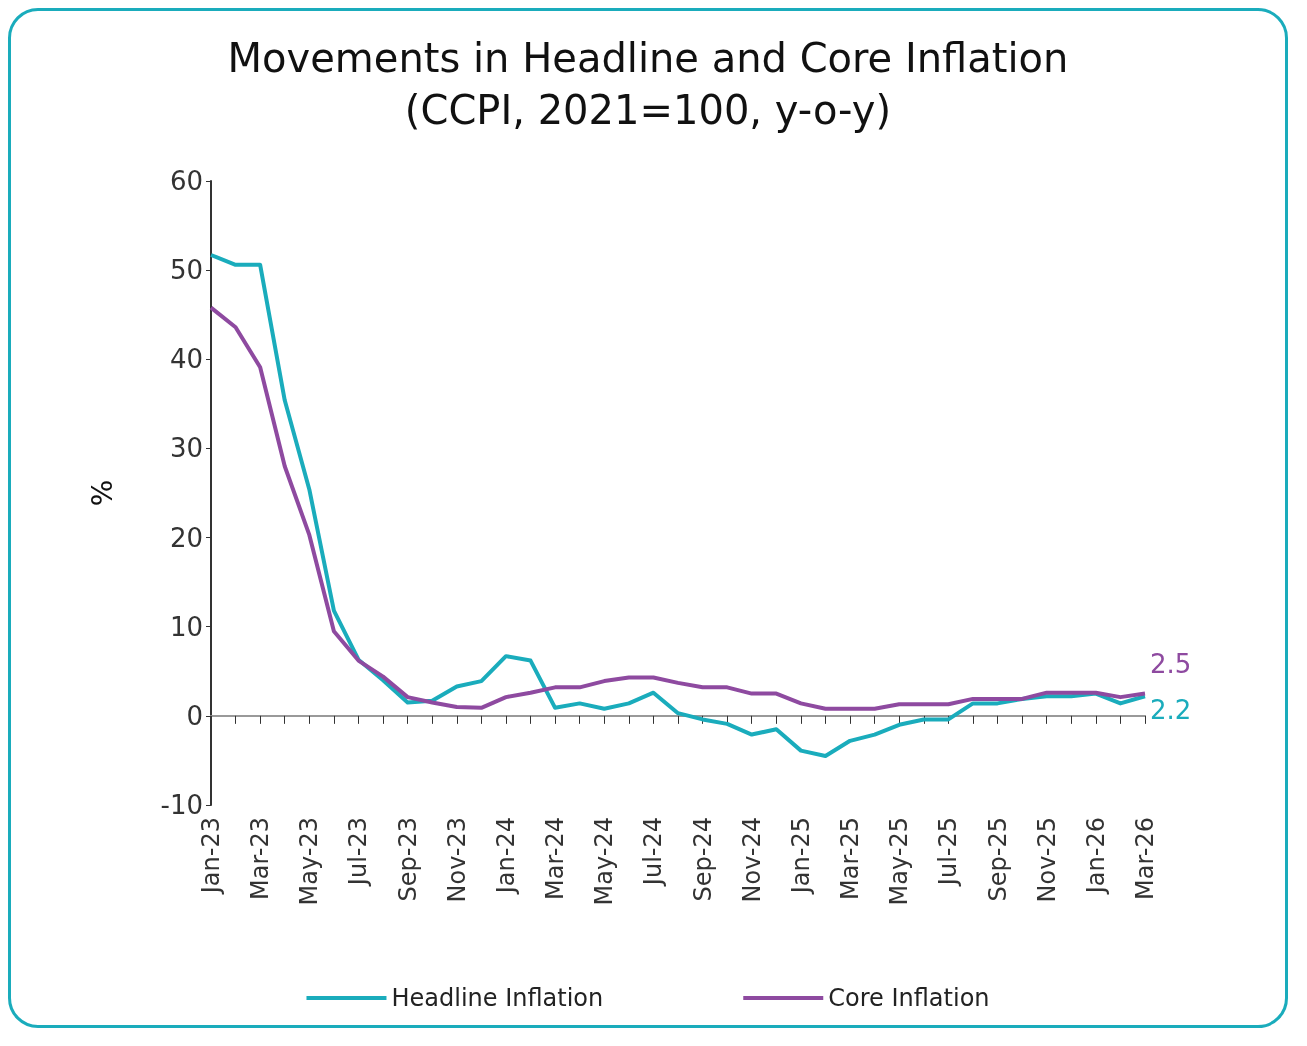 This screenshot has width=1307, height=1046. What do you see at coordinates (186, 626) in the screenshot?
I see `y-tick-label: 10` at bounding box center [186, 626].